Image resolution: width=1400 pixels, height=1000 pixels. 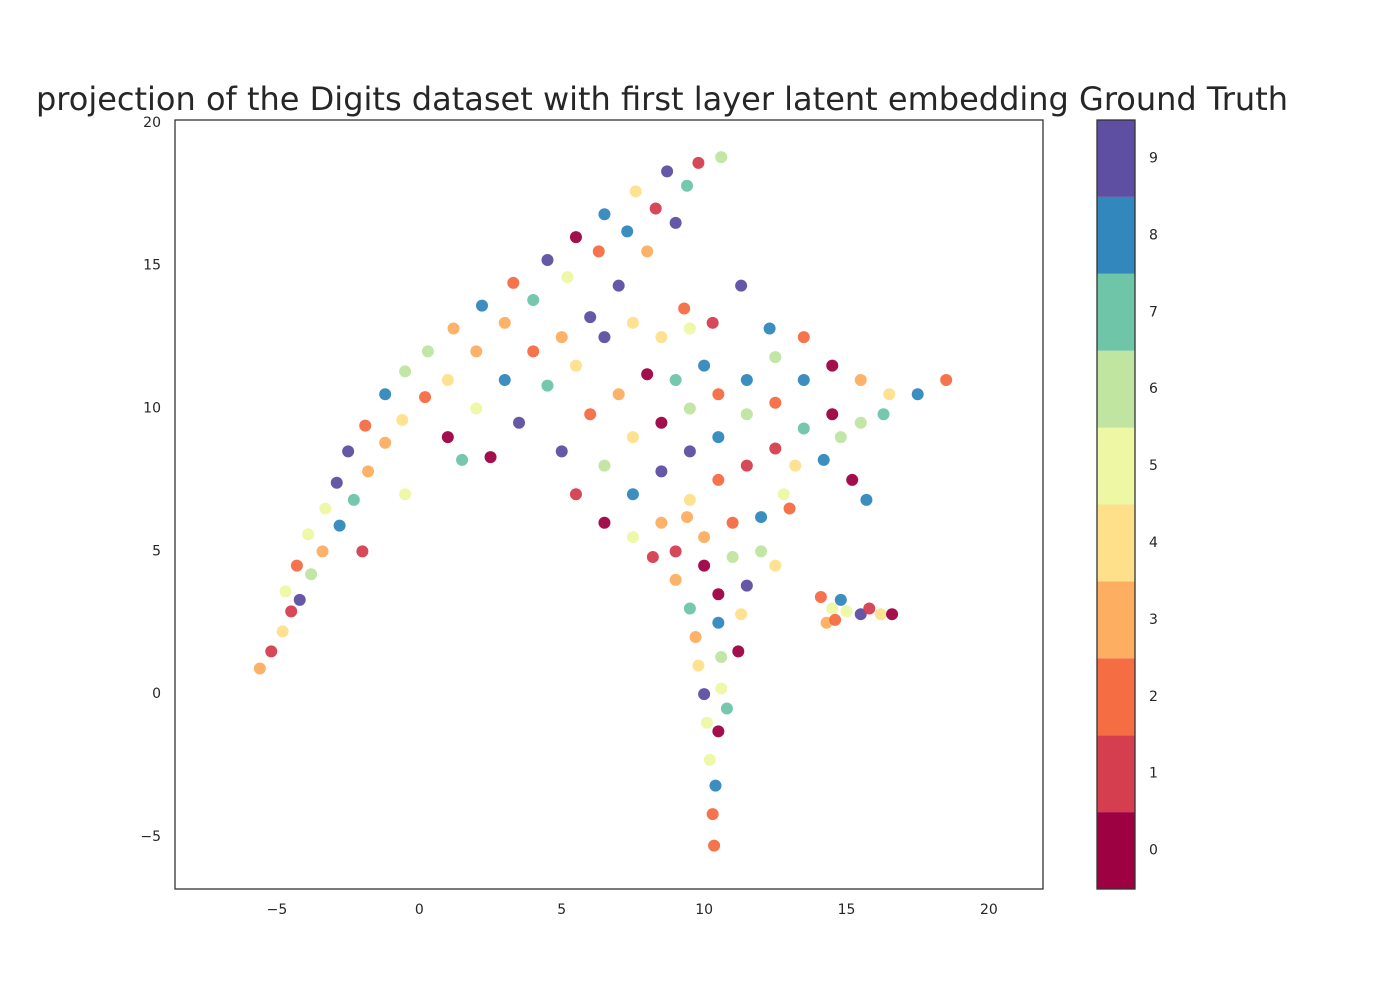 What do you see at coordinates (1153, 851) in the screenshot?
I see `colorbar-tick-label: 0` at bounding box center [1153, 851].